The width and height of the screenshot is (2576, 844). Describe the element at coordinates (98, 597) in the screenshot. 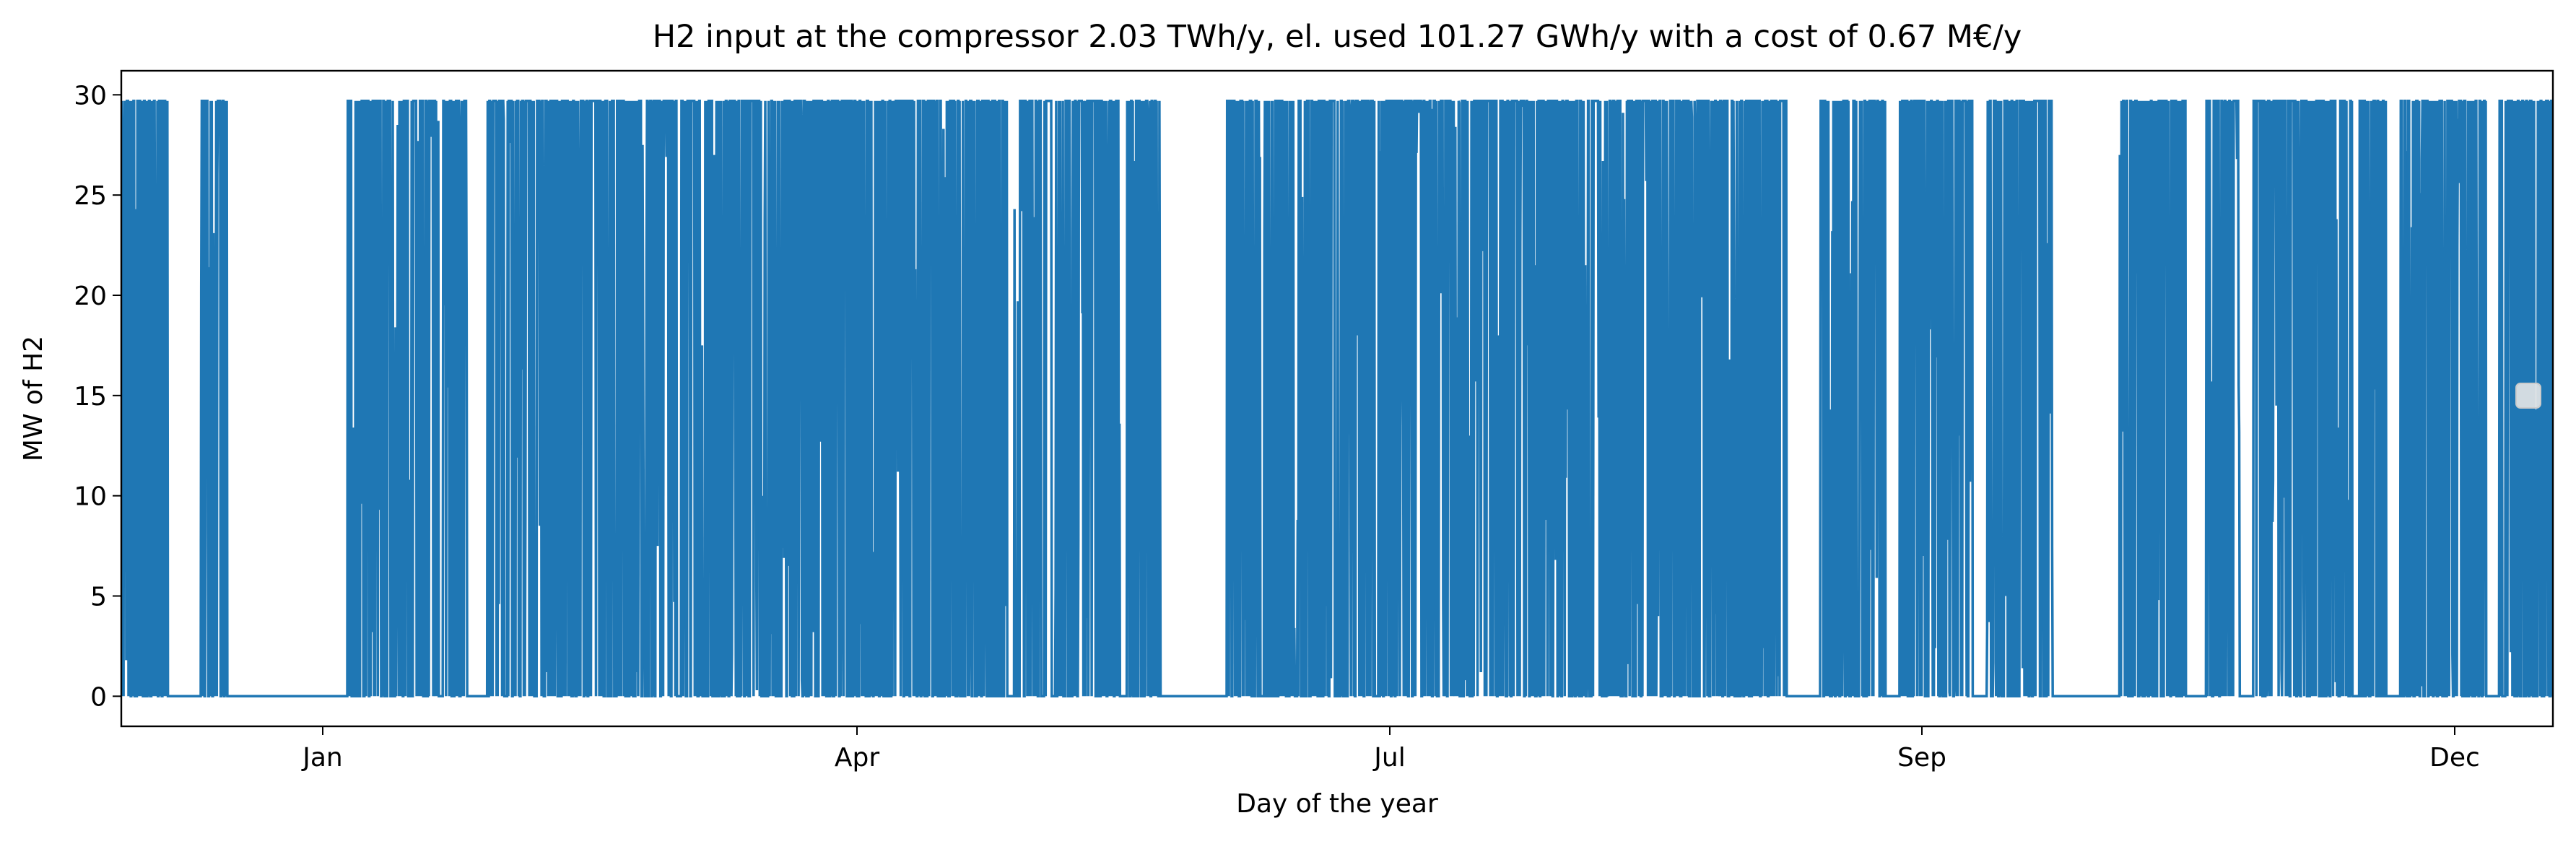

I see `y-tick-label: 5` at that location.